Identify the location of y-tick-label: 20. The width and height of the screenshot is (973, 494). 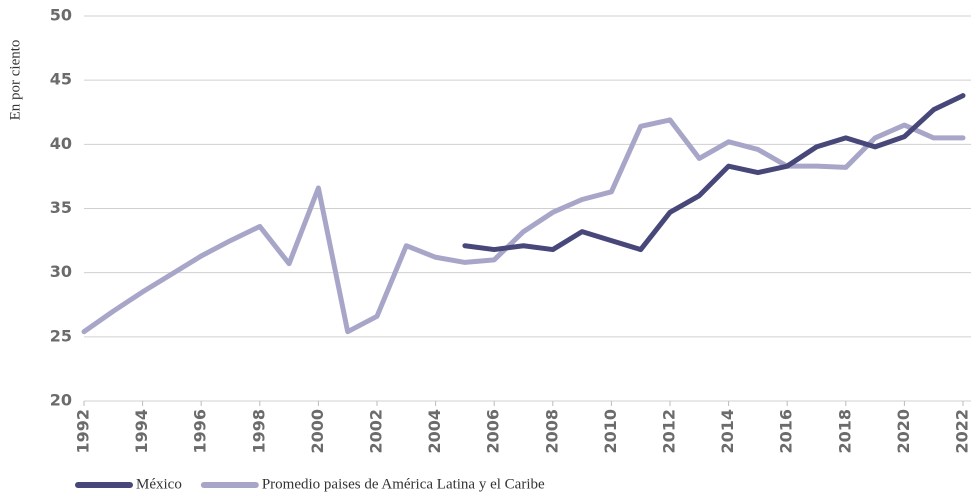
(61, 400).